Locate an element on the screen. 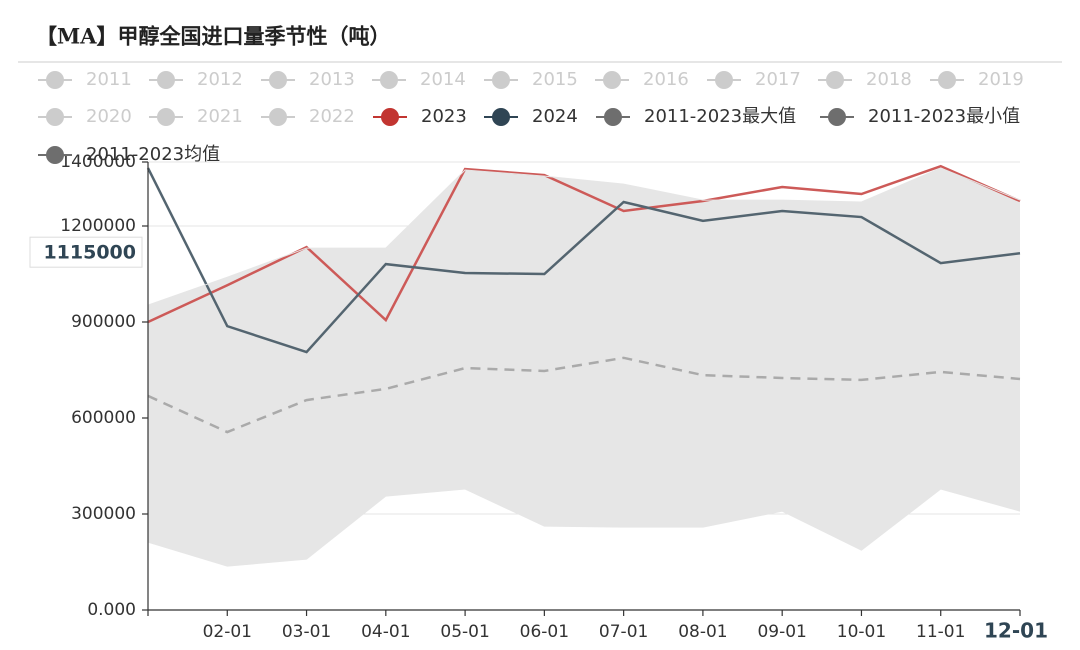  y-tick-label: 900000 is located at coordinates (103, 322).